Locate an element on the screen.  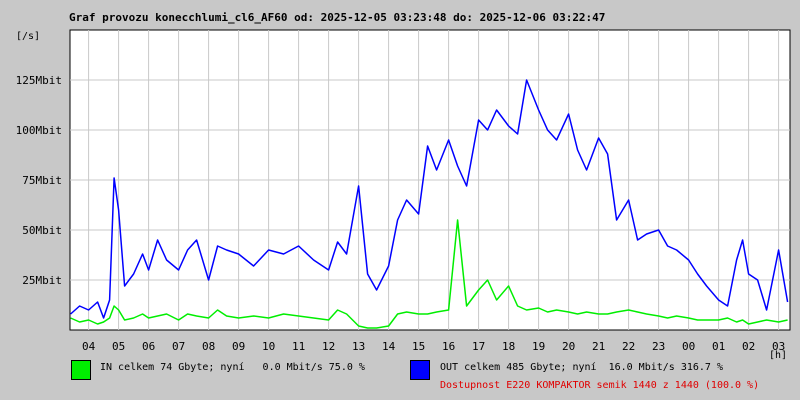
x-tick-label: 16 is located at coordinates (448, 346).